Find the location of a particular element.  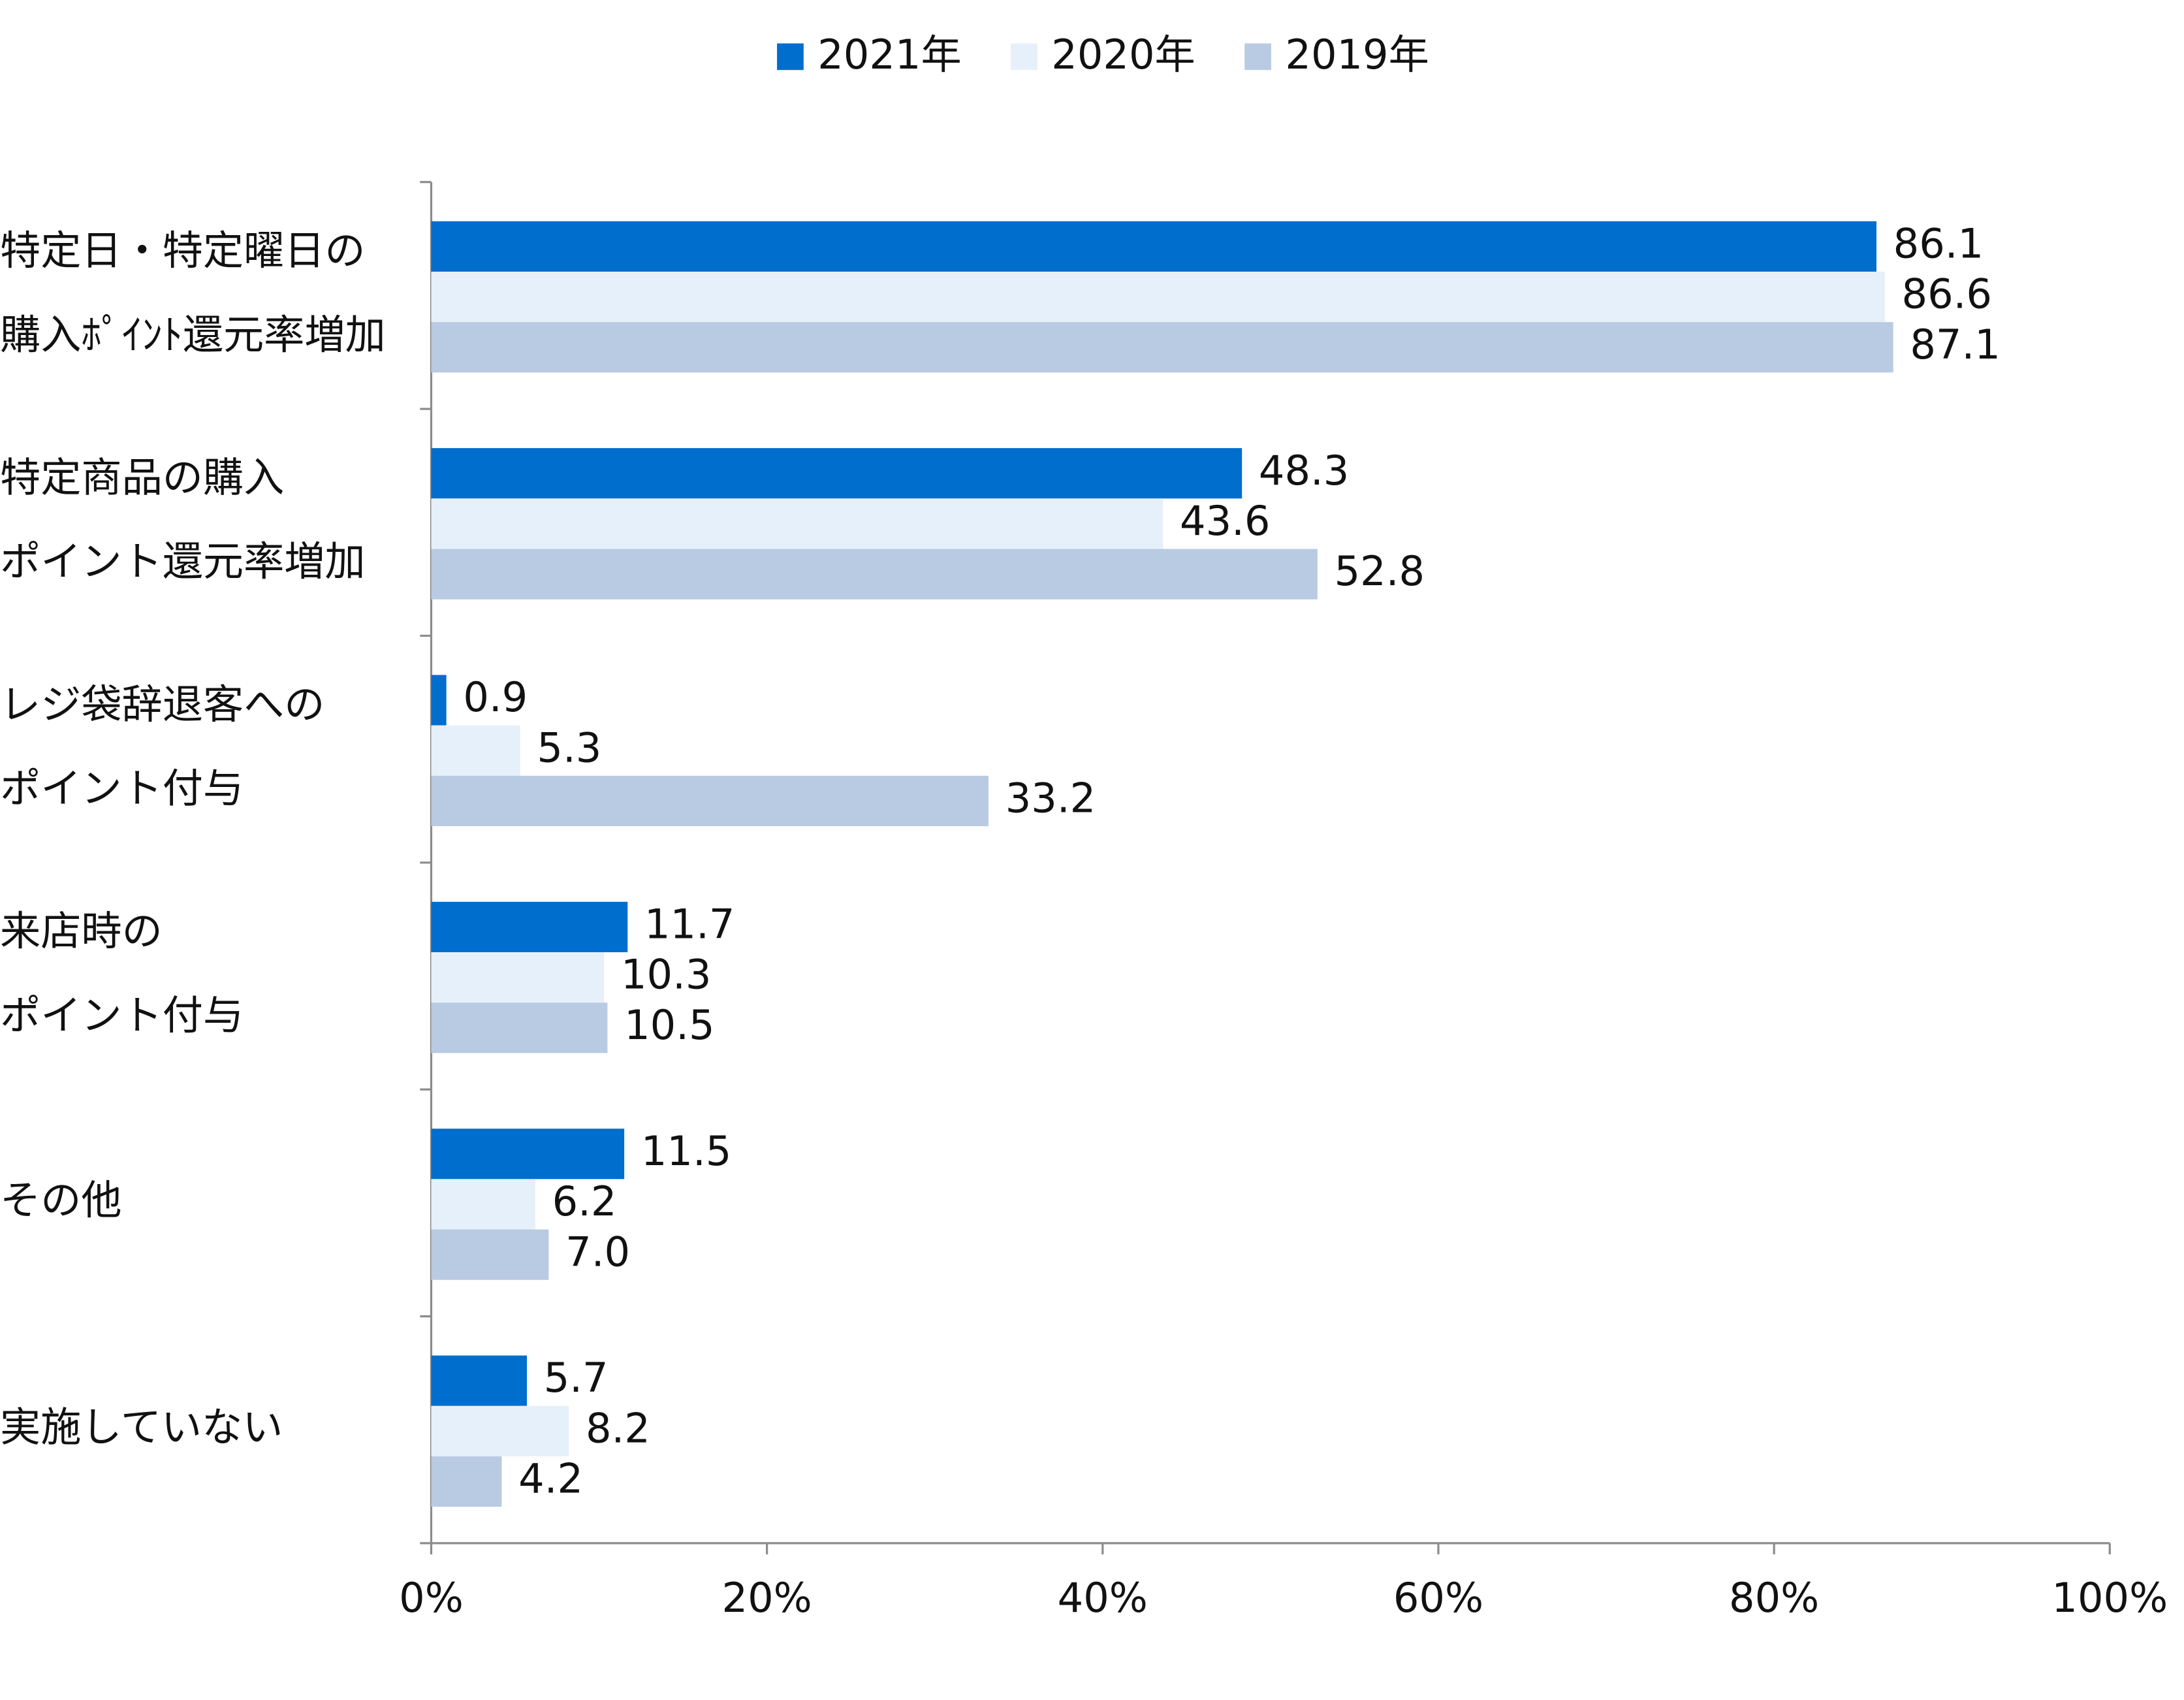

category-label: 特定商品の購入 is located at coordinates (142, 478).